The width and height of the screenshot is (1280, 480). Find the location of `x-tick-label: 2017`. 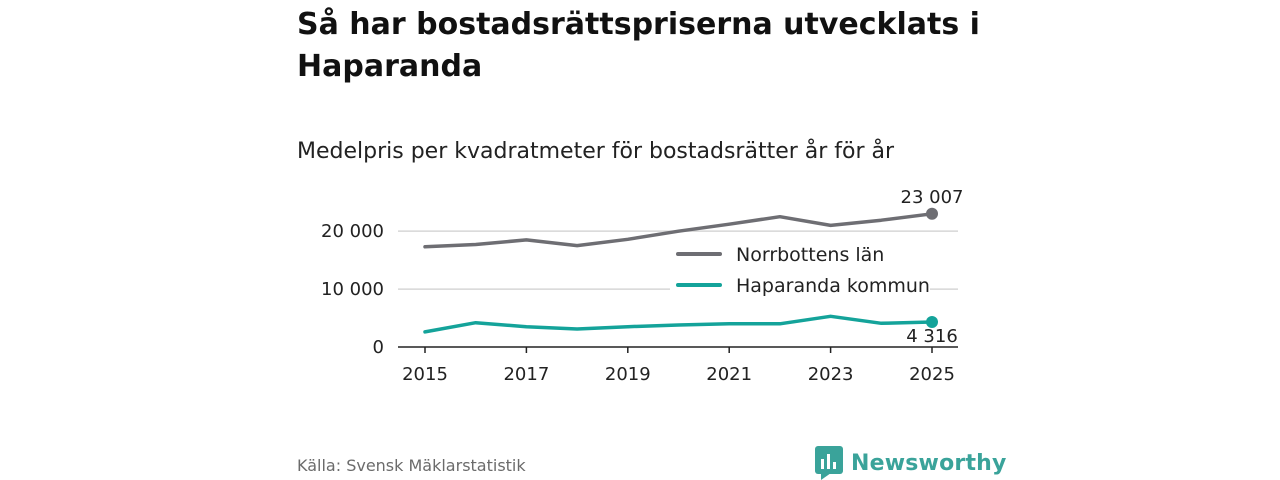

x-tick-label: 2017 is located at coordinates (526, 374).